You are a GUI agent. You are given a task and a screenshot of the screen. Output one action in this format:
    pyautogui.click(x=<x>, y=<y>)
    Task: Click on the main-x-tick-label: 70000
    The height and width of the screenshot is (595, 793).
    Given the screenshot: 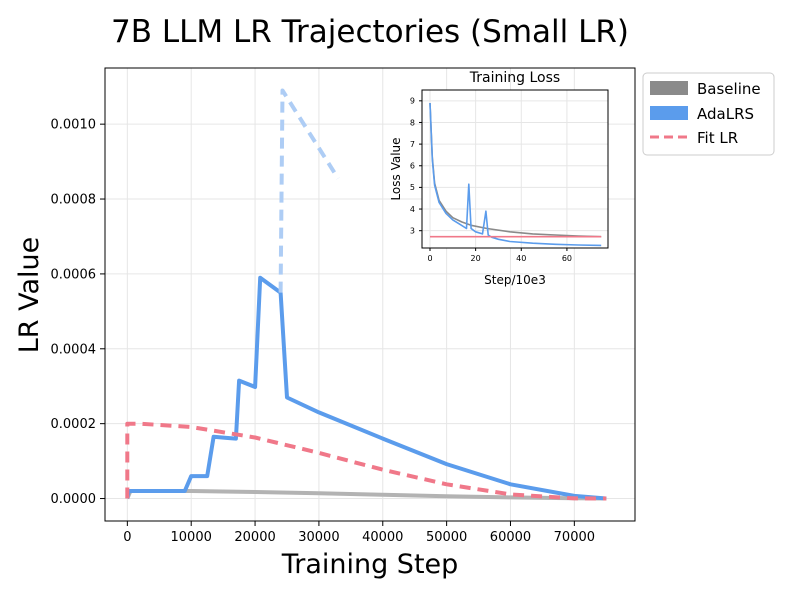 What is the action you would take?
    pyautogui.click(x=574, y=537)
    